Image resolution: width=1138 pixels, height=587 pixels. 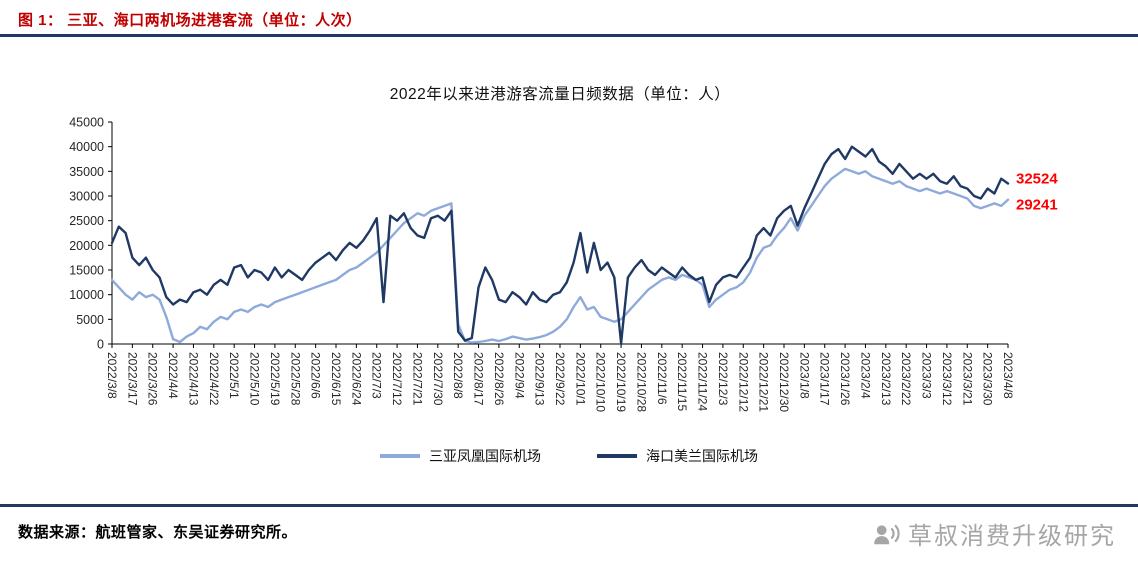 I want to click on svg-text: 2022/12/30, so click(x=784, y=382).